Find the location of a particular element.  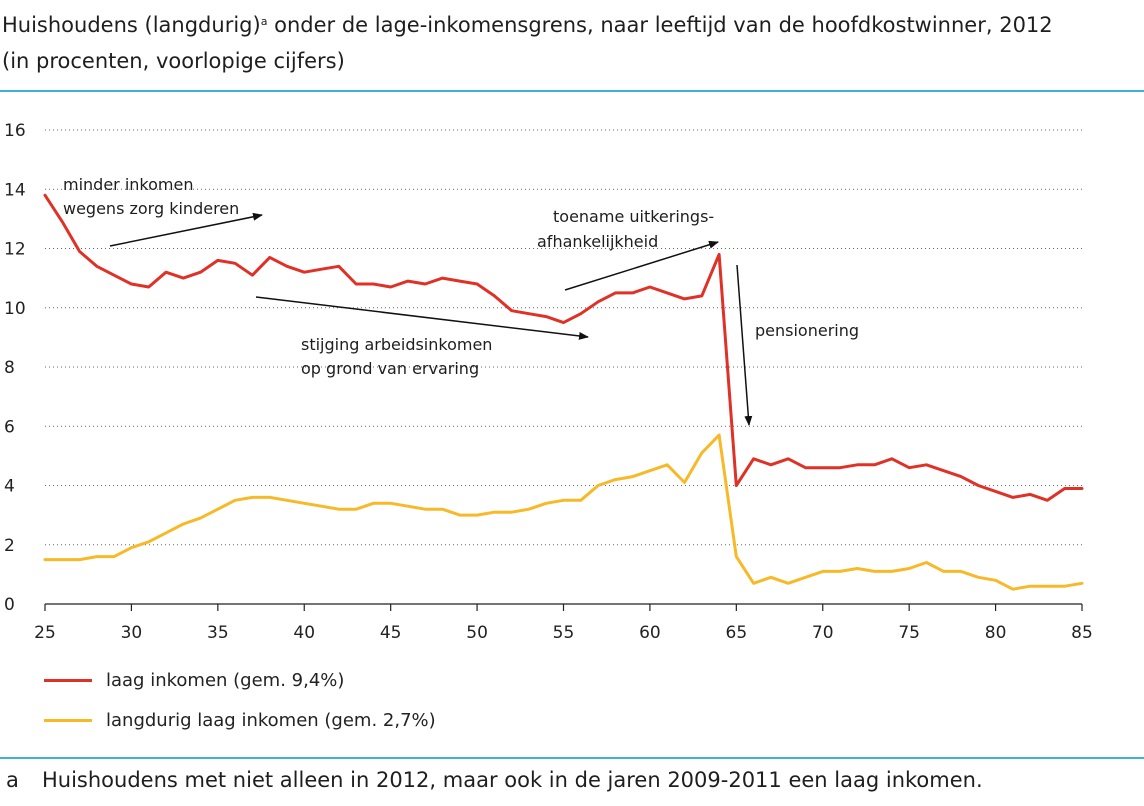

y-tick-label-0: 0 is located at coordinates (9, 605).